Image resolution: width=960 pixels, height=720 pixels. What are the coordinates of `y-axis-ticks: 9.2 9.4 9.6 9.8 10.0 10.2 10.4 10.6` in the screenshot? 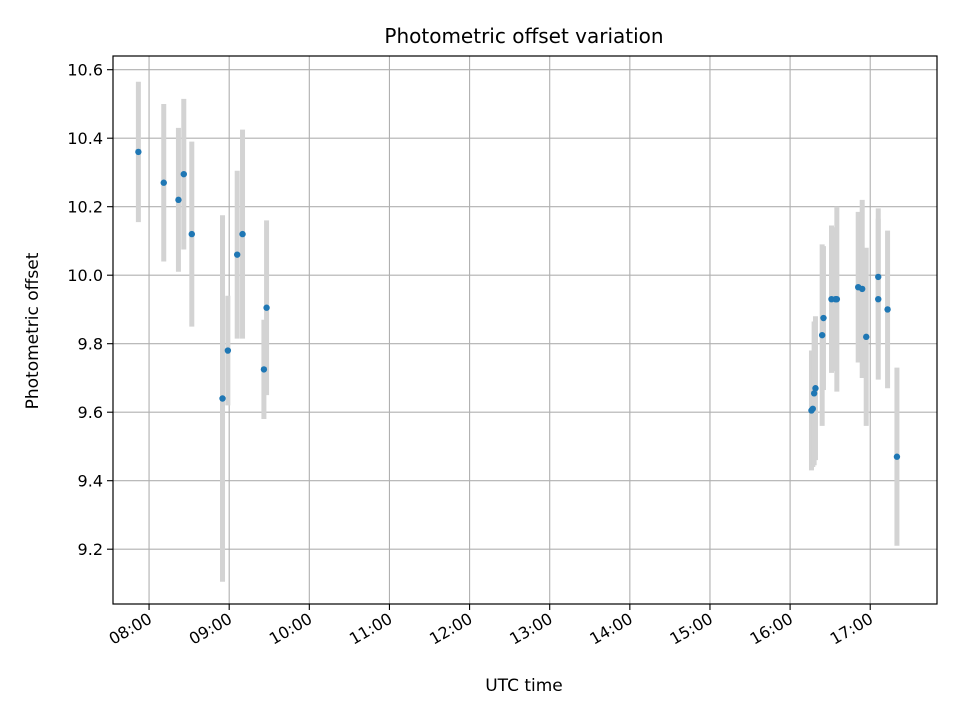 It's located at (90, 310).